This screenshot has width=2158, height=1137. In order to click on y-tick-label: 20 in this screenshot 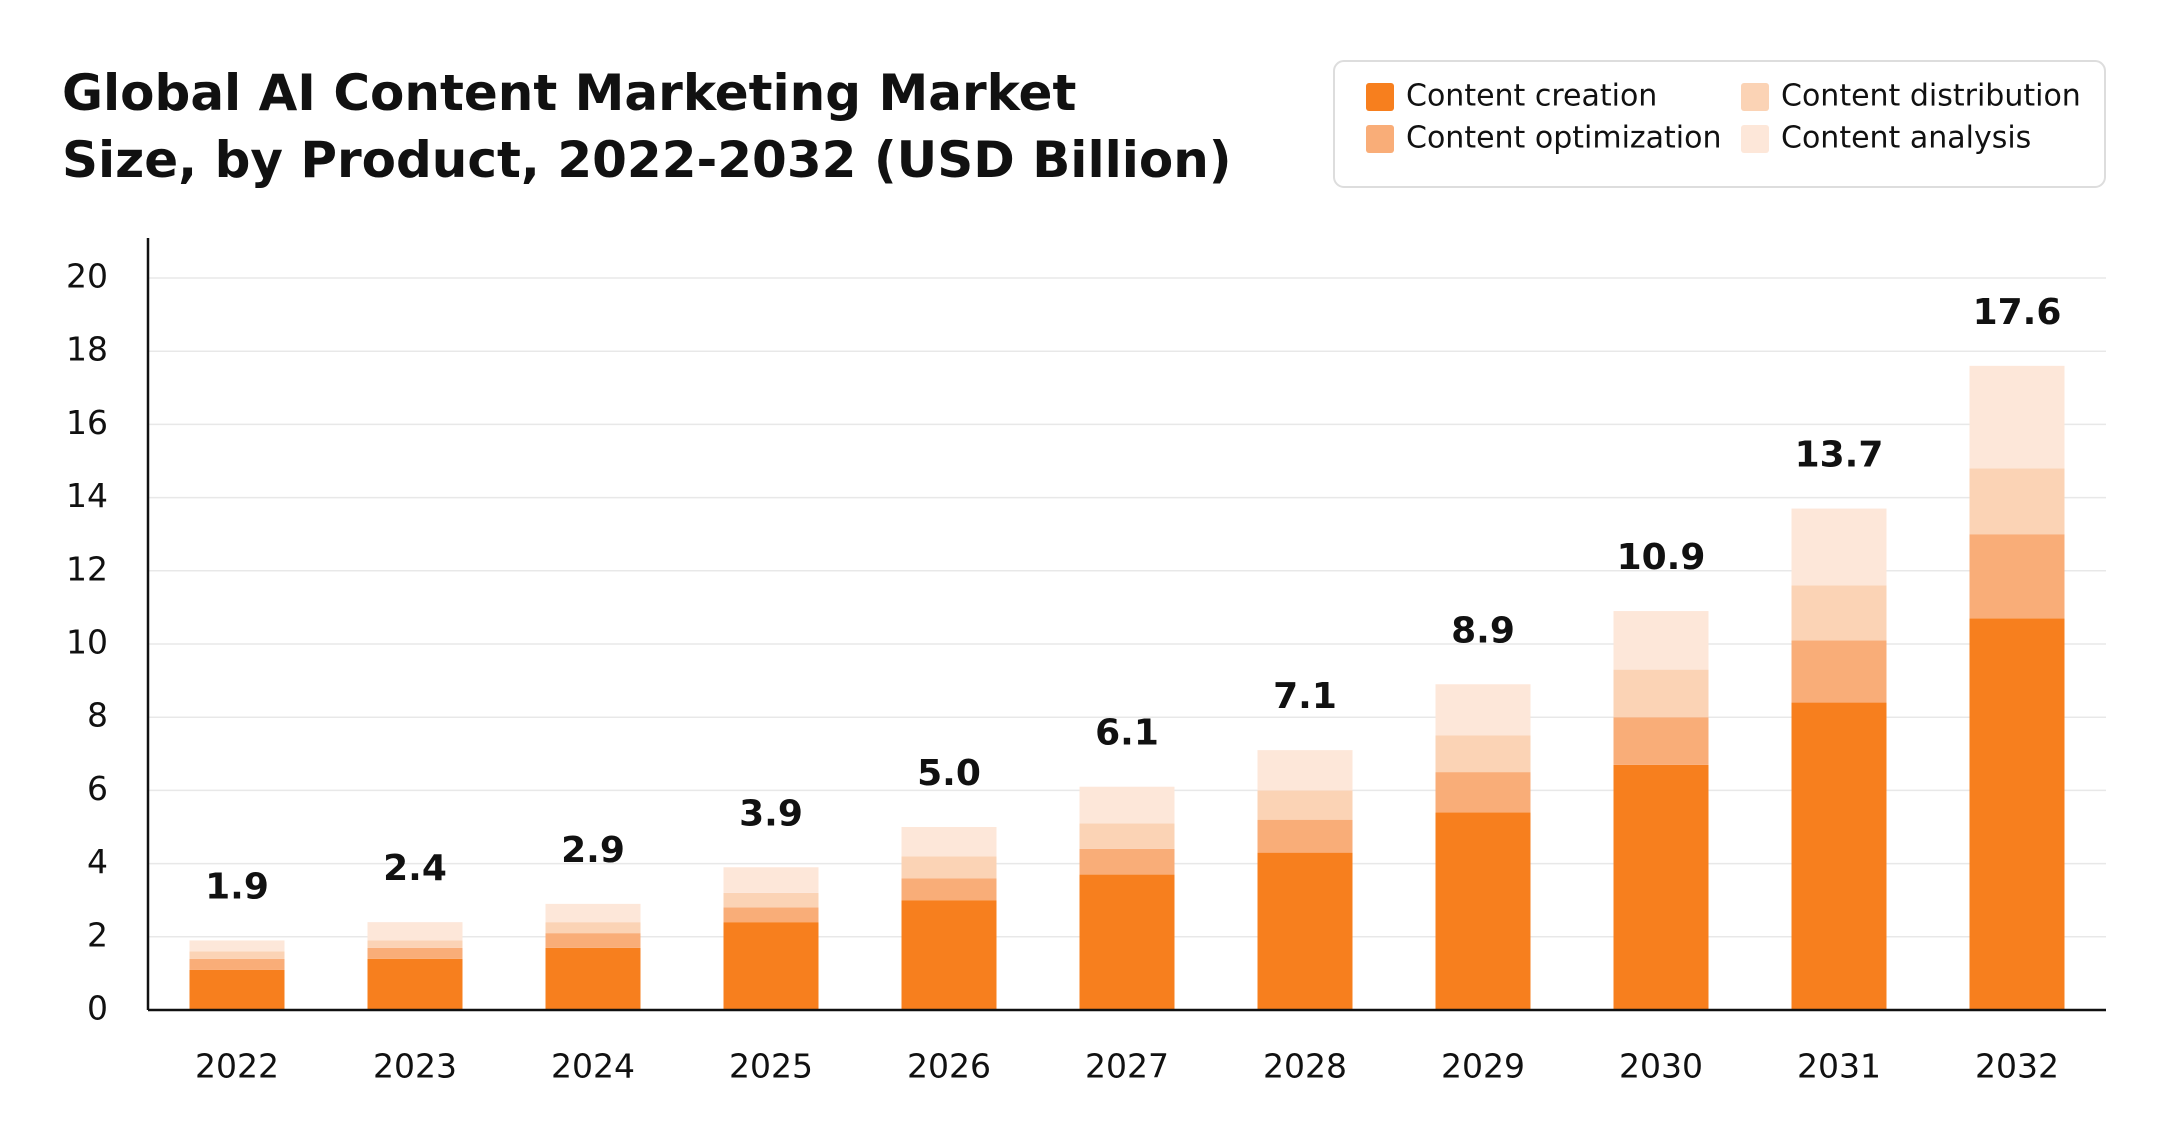, I will do `click(87, 276)`.